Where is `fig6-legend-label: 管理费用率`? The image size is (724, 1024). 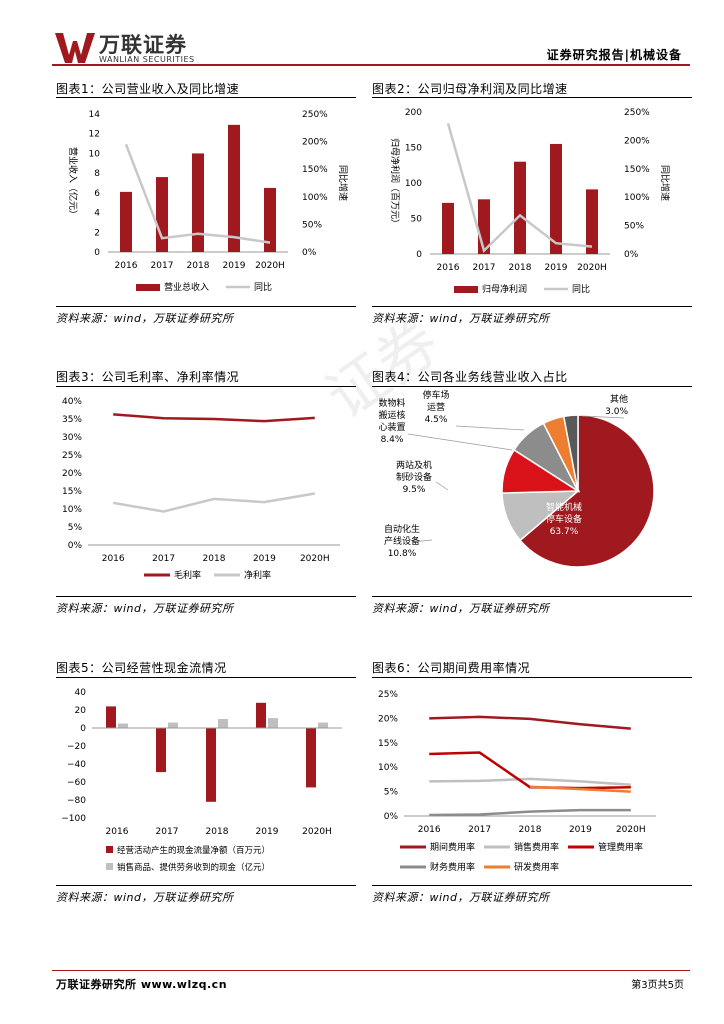 fig6-legend-label: 管理费用率 is located at coordinates (620, 847).